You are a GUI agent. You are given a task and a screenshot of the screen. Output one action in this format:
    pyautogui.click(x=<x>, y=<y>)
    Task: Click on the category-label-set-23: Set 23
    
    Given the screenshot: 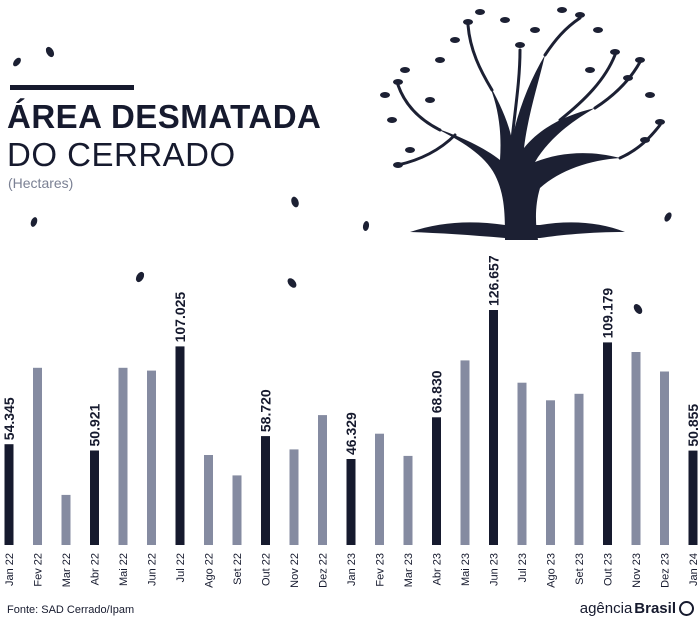 What is the action you would take?
    pyautogui.click(x=580, y=569)
    